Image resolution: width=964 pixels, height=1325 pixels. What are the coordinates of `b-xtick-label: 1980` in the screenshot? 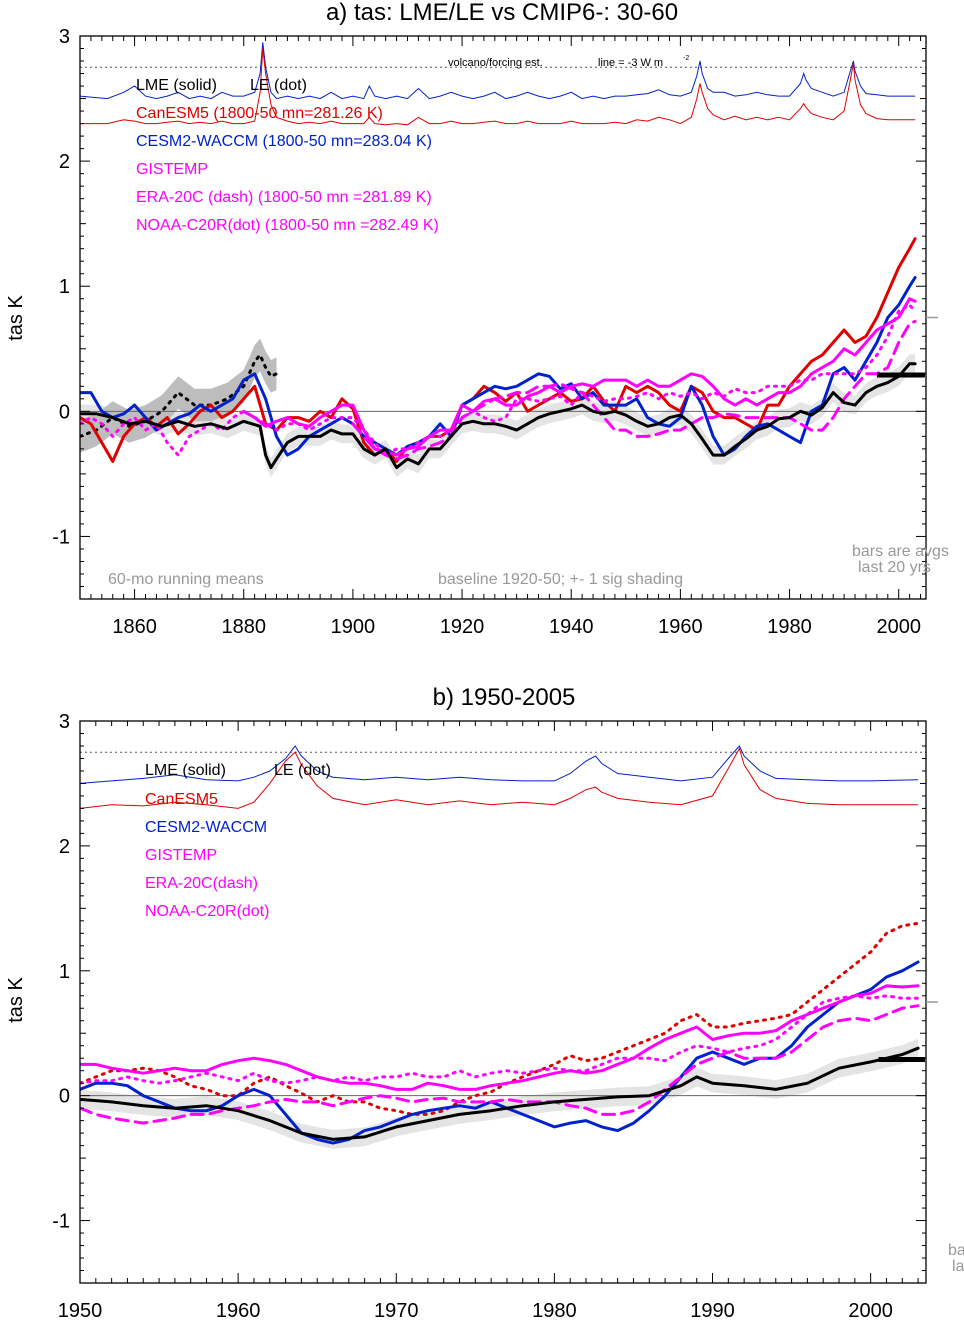 It's located at (554, 1311).